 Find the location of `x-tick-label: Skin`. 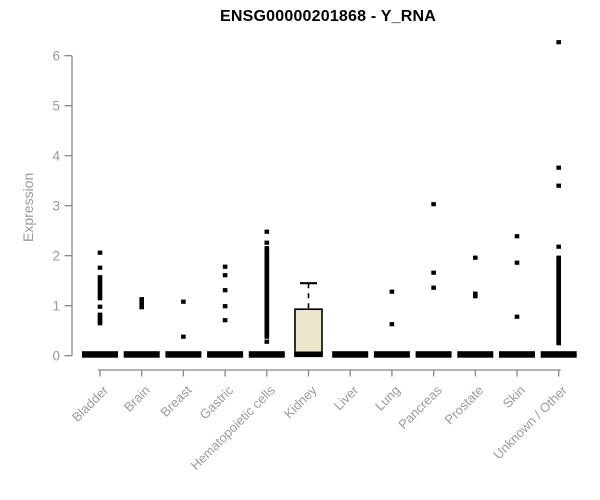

x-tick-label: Skin is located at coordinates (514, 397).